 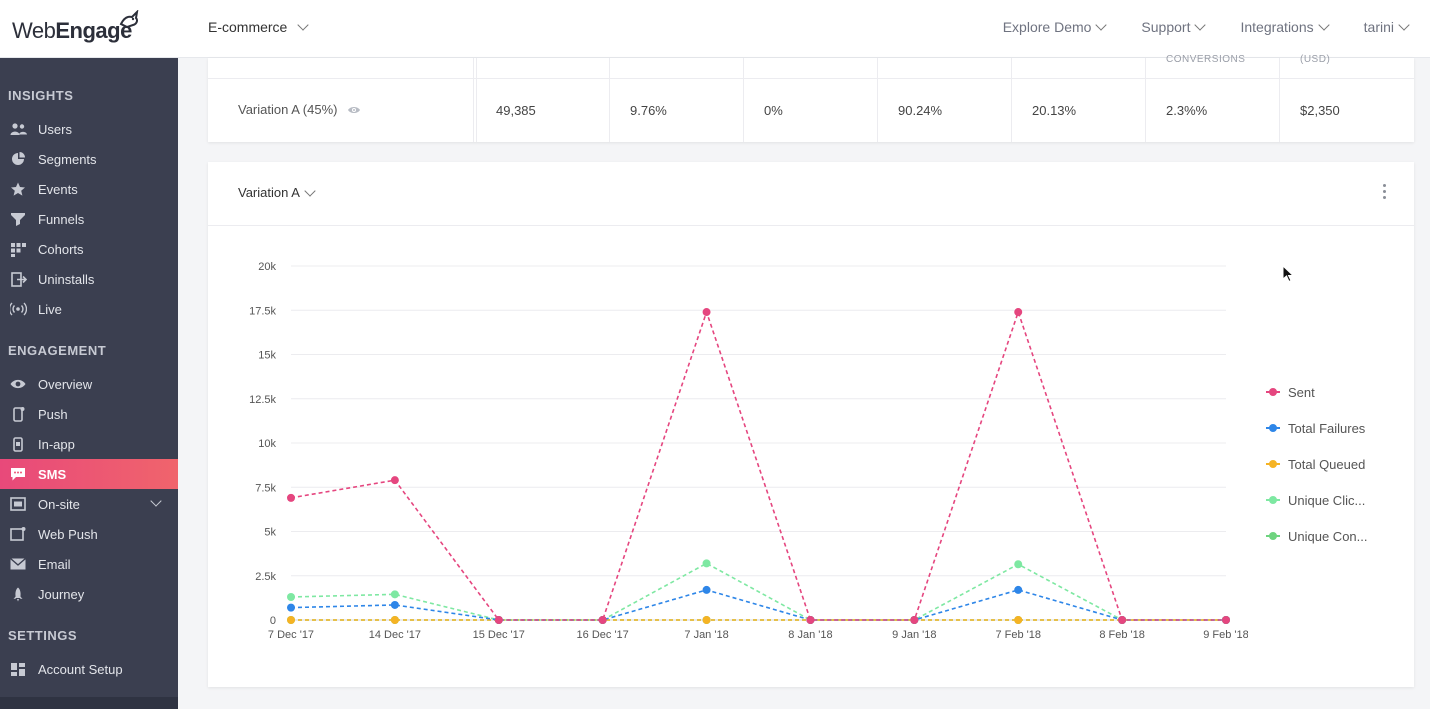 What do you see at coordinates (89, 129) in the screenshot?
I see `sidebar-item-users: Users` at bounding box center [89, 129].